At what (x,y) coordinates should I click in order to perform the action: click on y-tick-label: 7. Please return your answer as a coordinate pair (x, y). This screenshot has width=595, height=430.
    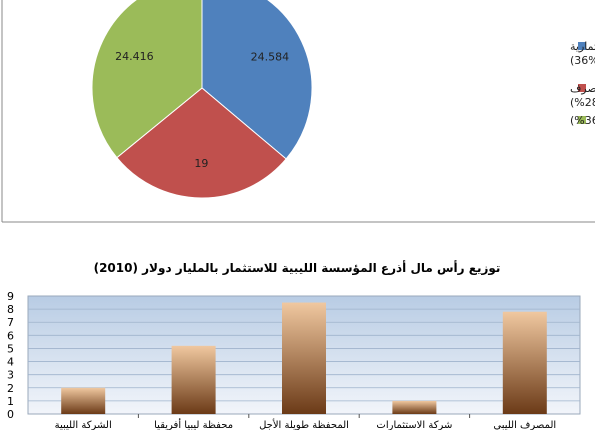
    Looking at the image, I should click on (10, 322).